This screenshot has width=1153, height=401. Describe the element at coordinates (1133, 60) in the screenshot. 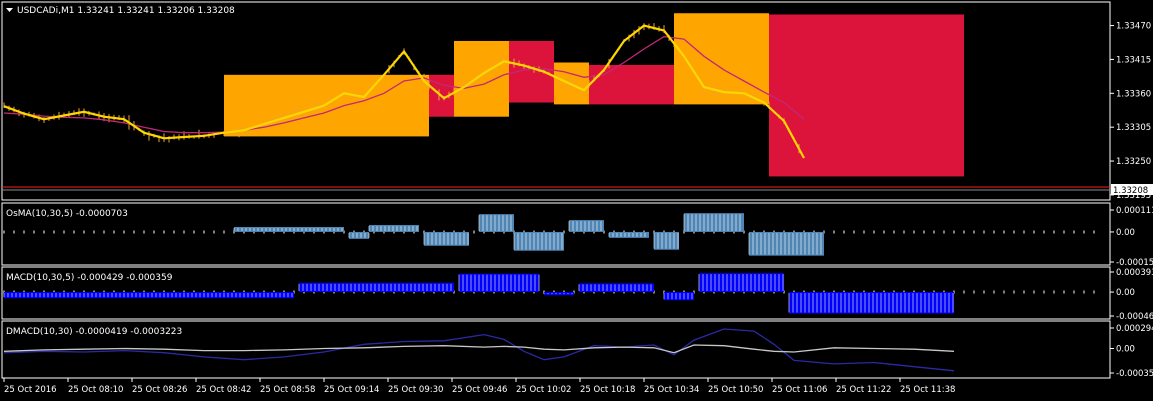

I see `y-tick-label: 1.33415` at that location.